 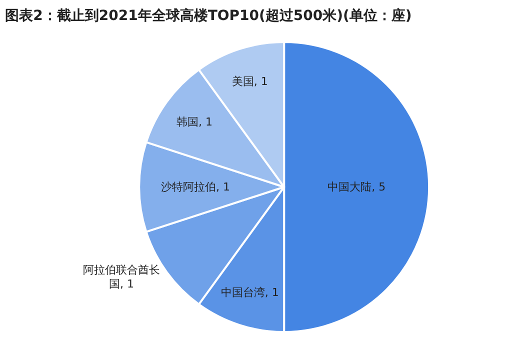 What do you see at coordinates (195, 187) in the screenshot?
I see `slice-label: 沙特阿拉伯, 1` at bounding box center [195, 187].